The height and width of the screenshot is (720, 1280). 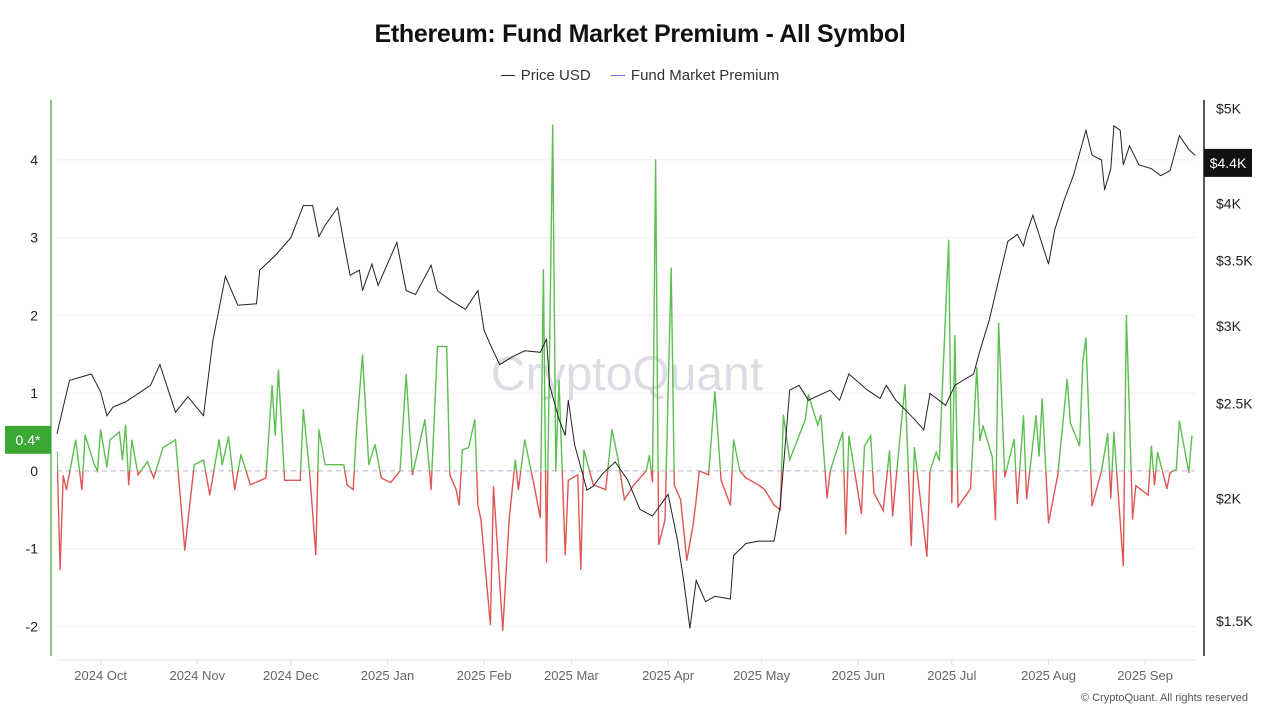 I want to click on legend-item-price: Price USD, so click(x=545, y=75).